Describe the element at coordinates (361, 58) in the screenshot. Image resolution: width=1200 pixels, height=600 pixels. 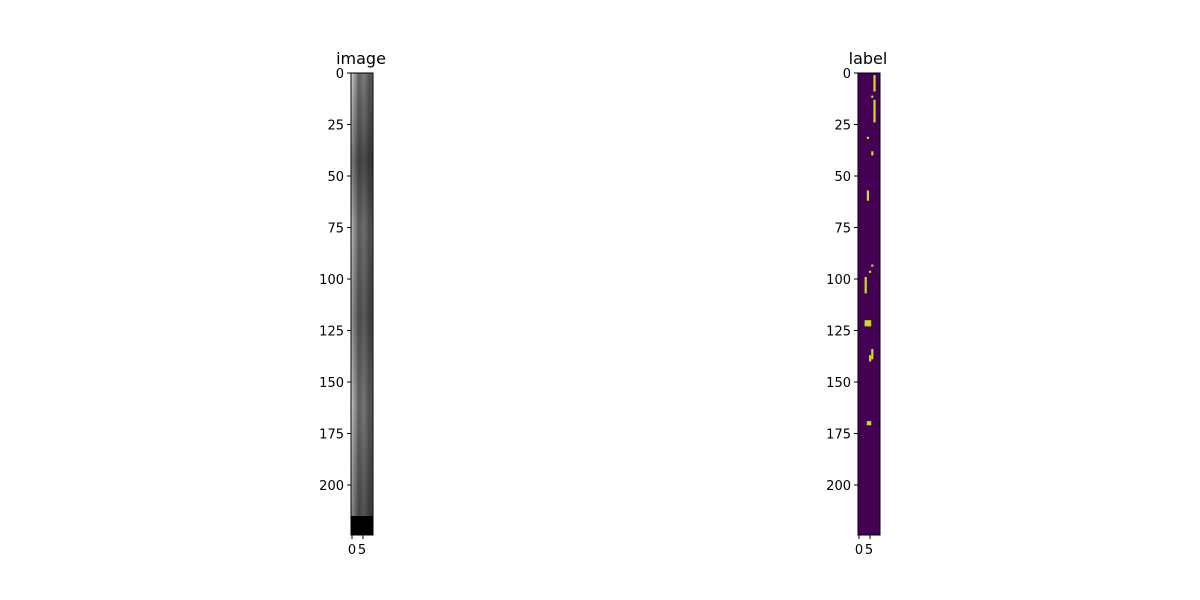
I see `image-panel-title: image` at that location.